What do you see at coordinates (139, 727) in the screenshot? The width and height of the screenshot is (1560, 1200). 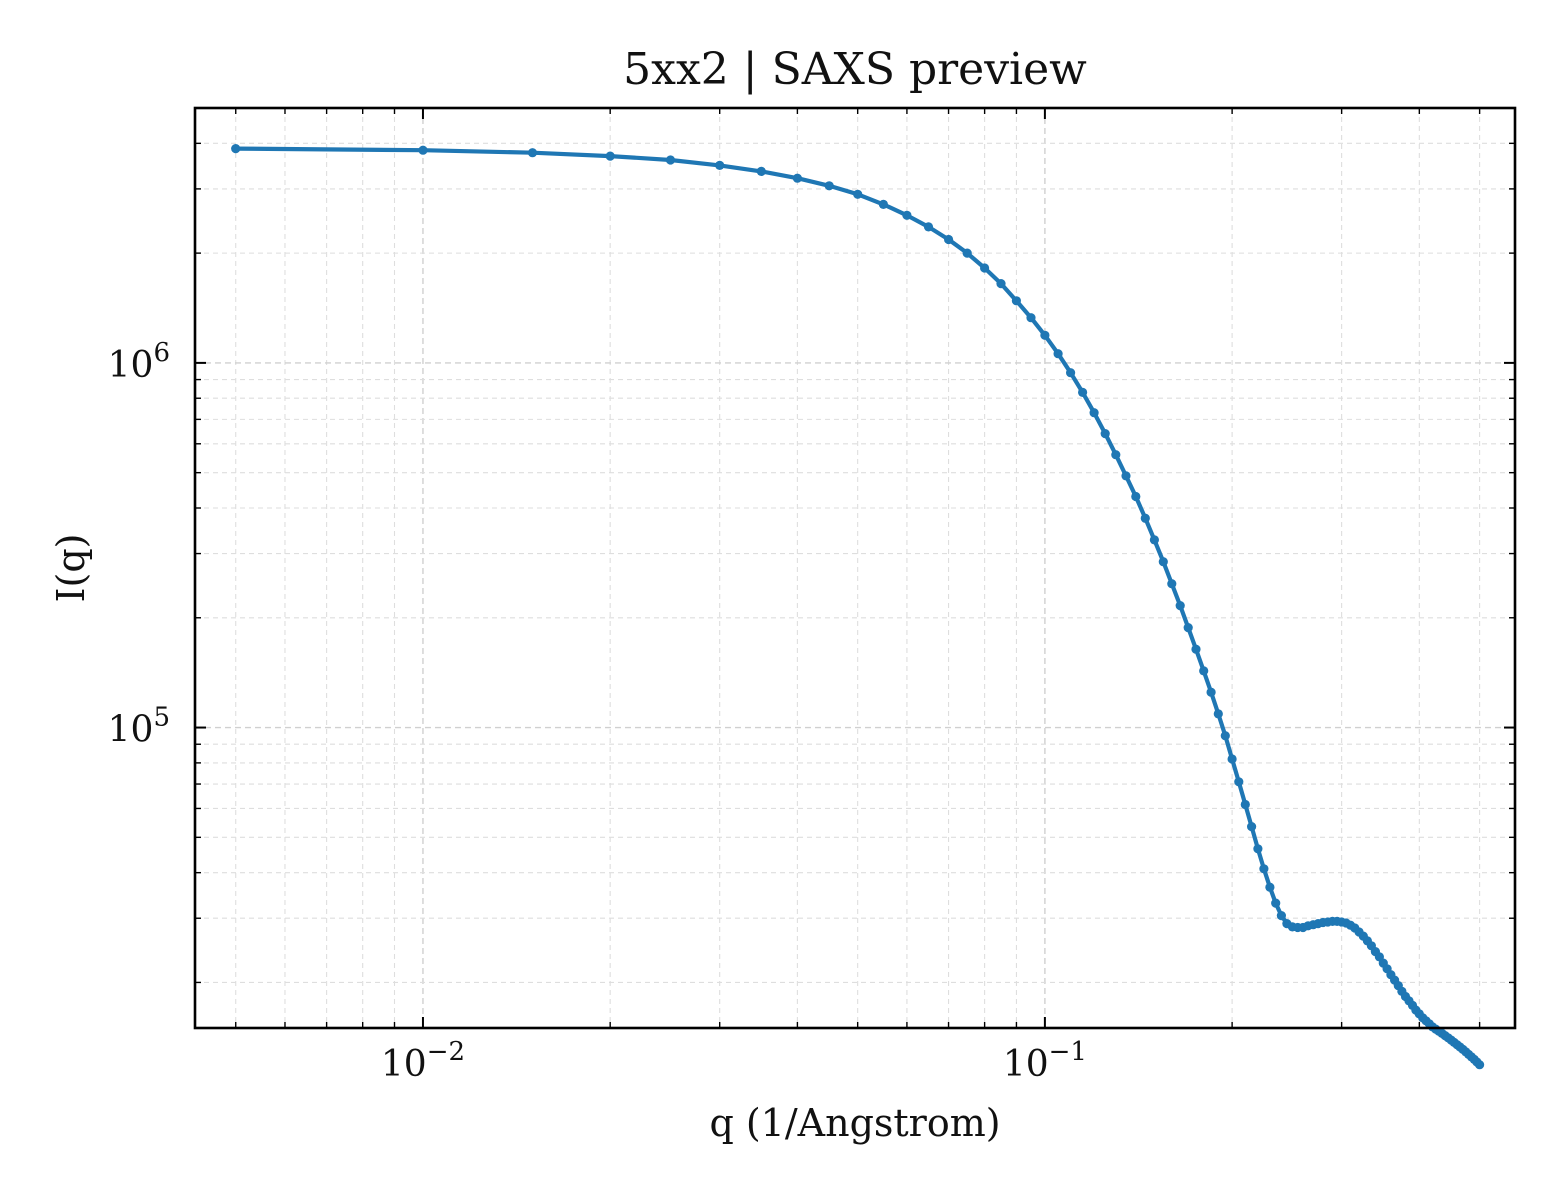 I see `y-tick-label: 10⁵` at bounding box center [139, 727].